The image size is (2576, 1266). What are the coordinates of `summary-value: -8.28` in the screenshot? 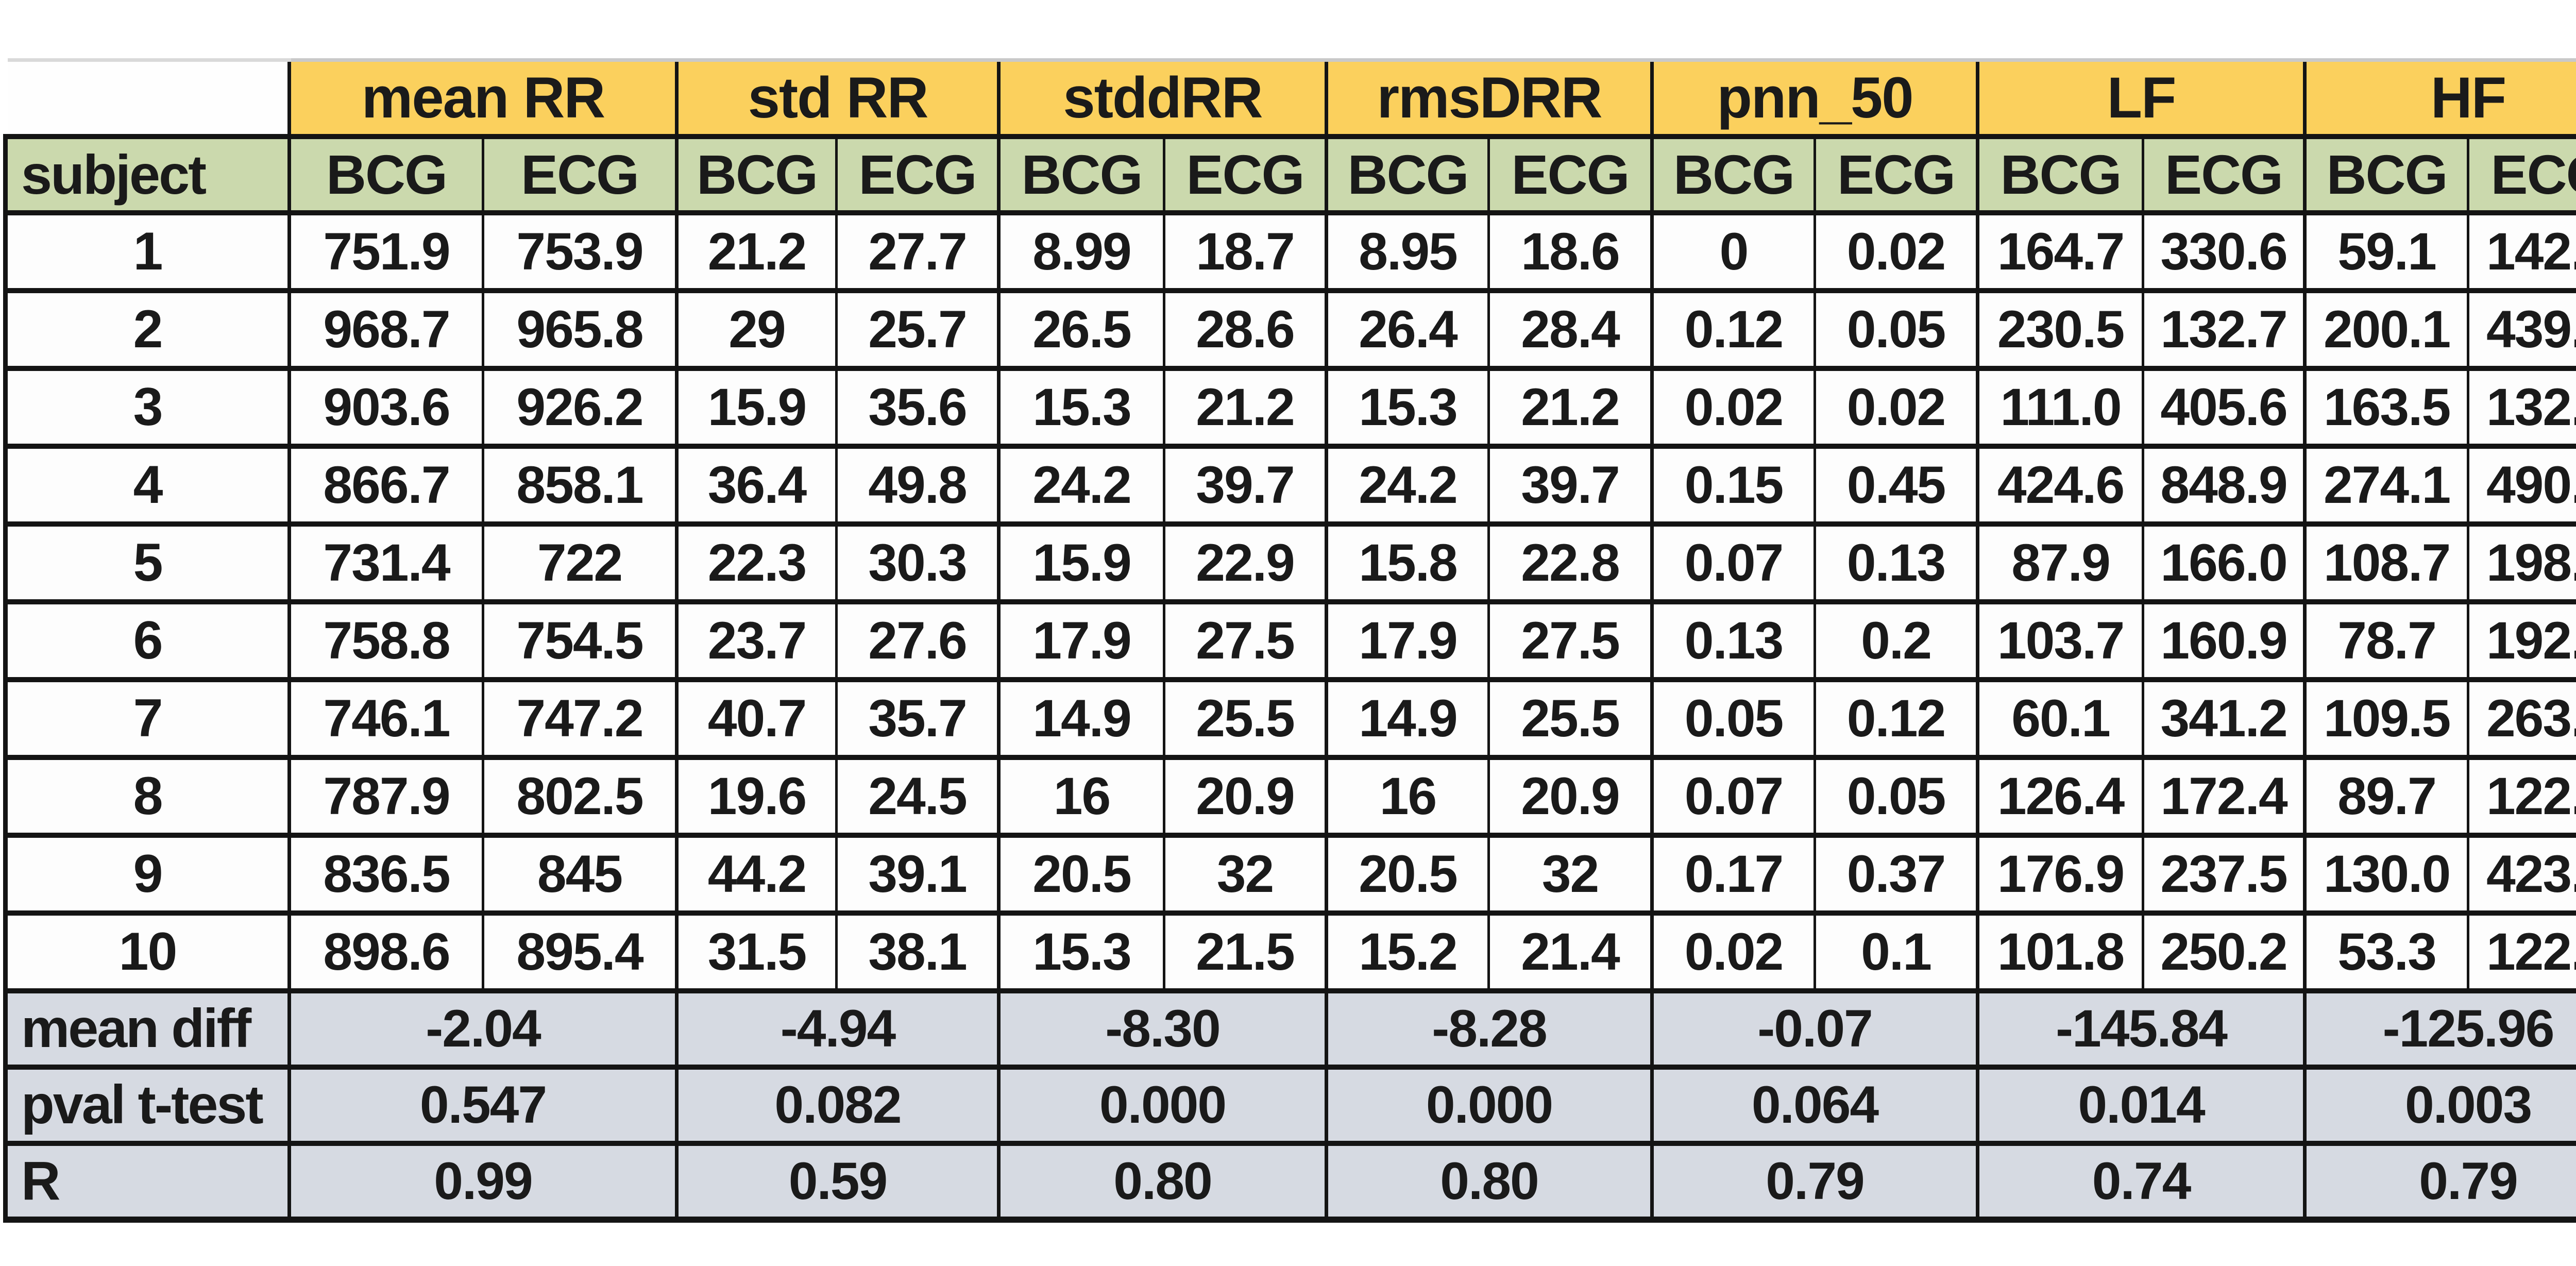 It's located at (1489, 1030).